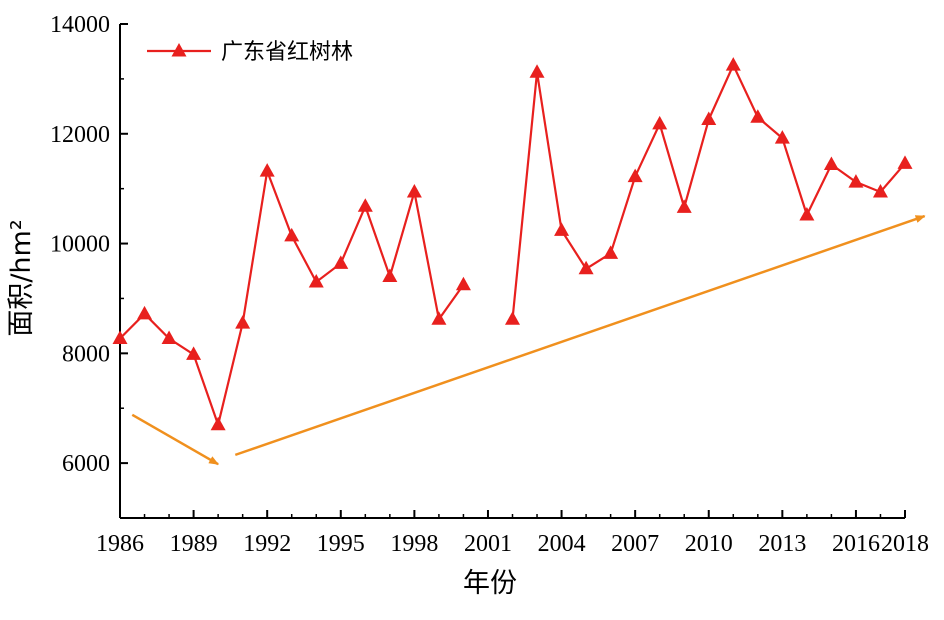  What do you see at coordinates (709, 544) in the screenshot?
I see `x-tick-label: 2010` at bounding box center [709, 544].